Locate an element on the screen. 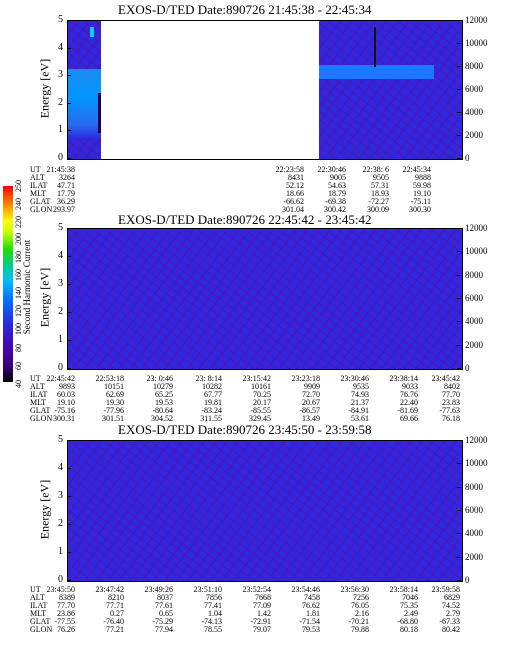 Image resolution: width=505 pixels, height=649 pixels. panel-2-table-cell: 77.70 is located at coordinates (451, 394).